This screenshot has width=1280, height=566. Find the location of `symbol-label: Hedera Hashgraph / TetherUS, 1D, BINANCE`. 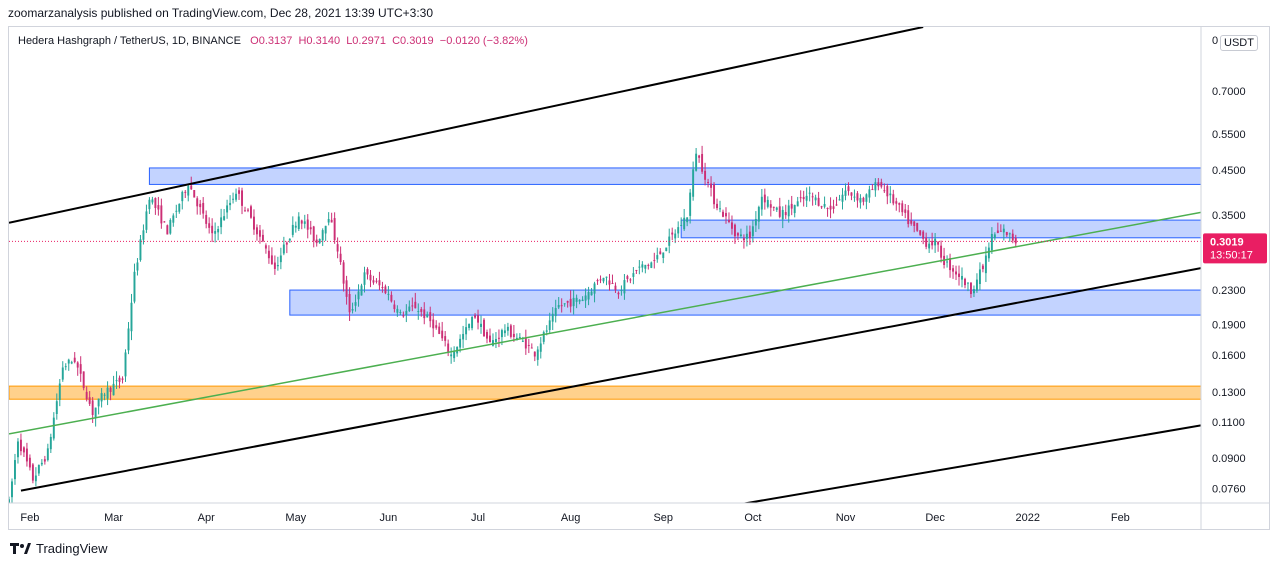

symbol-label: Hedera Hashgraph / TetherUS, 1D, BINANCE is located at coordinates (129, 41).